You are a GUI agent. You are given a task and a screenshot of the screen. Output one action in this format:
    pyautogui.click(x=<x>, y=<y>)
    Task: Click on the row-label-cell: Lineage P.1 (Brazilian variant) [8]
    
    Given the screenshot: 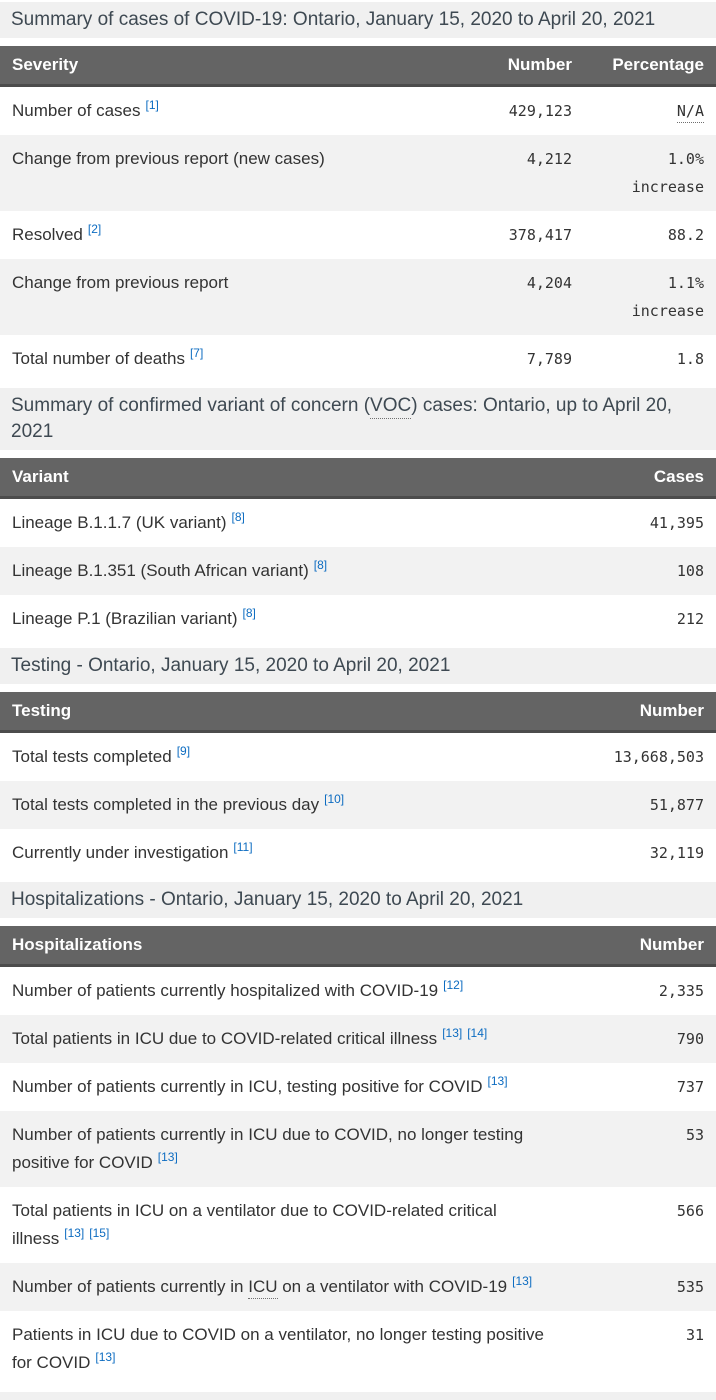 What is the action you would take?
    pyautogui.click(x=286, y=619)
    